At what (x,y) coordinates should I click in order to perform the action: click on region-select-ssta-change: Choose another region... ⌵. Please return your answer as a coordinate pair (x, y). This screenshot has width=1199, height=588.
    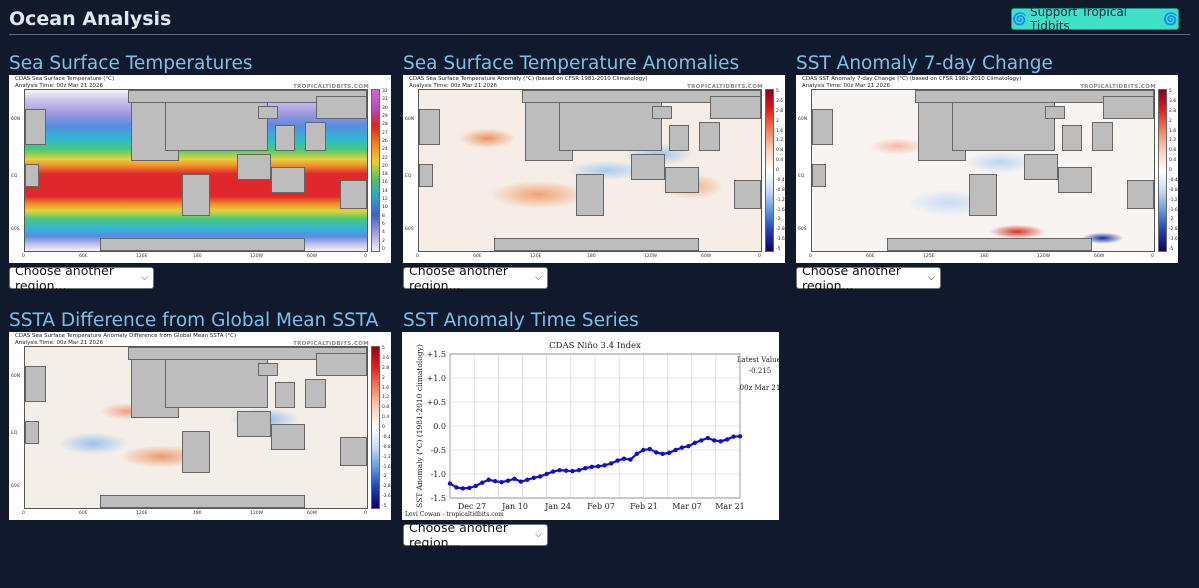
    Looking at the image, I should click on (868, 278).